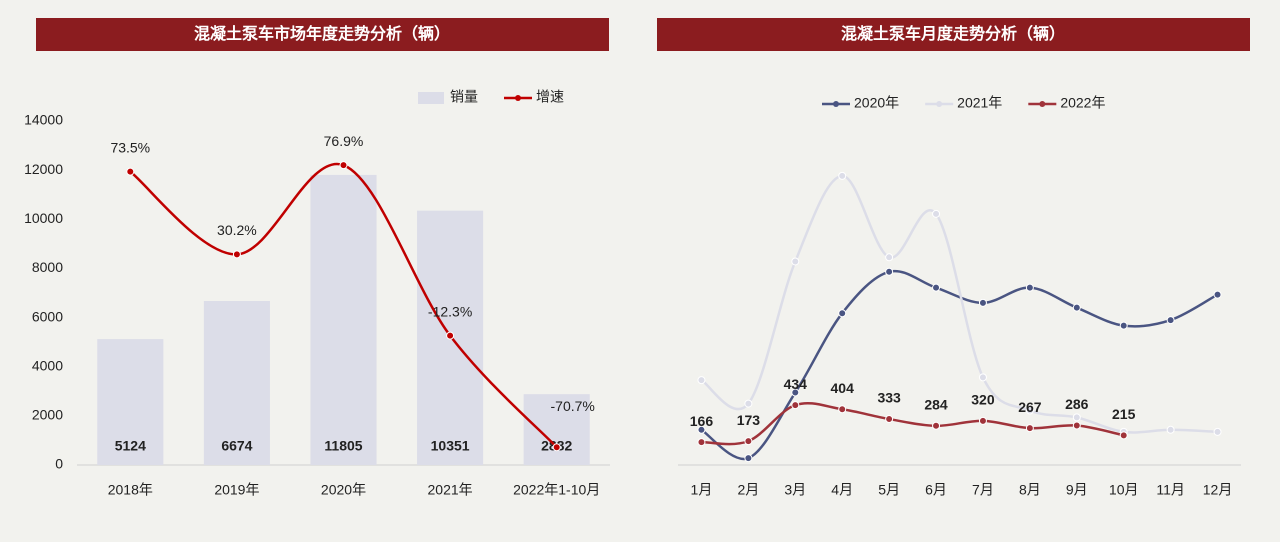  Describe the element at coordinates (1218, 490) in the screenshot. I see `x-tick-label: 12月` at that location.